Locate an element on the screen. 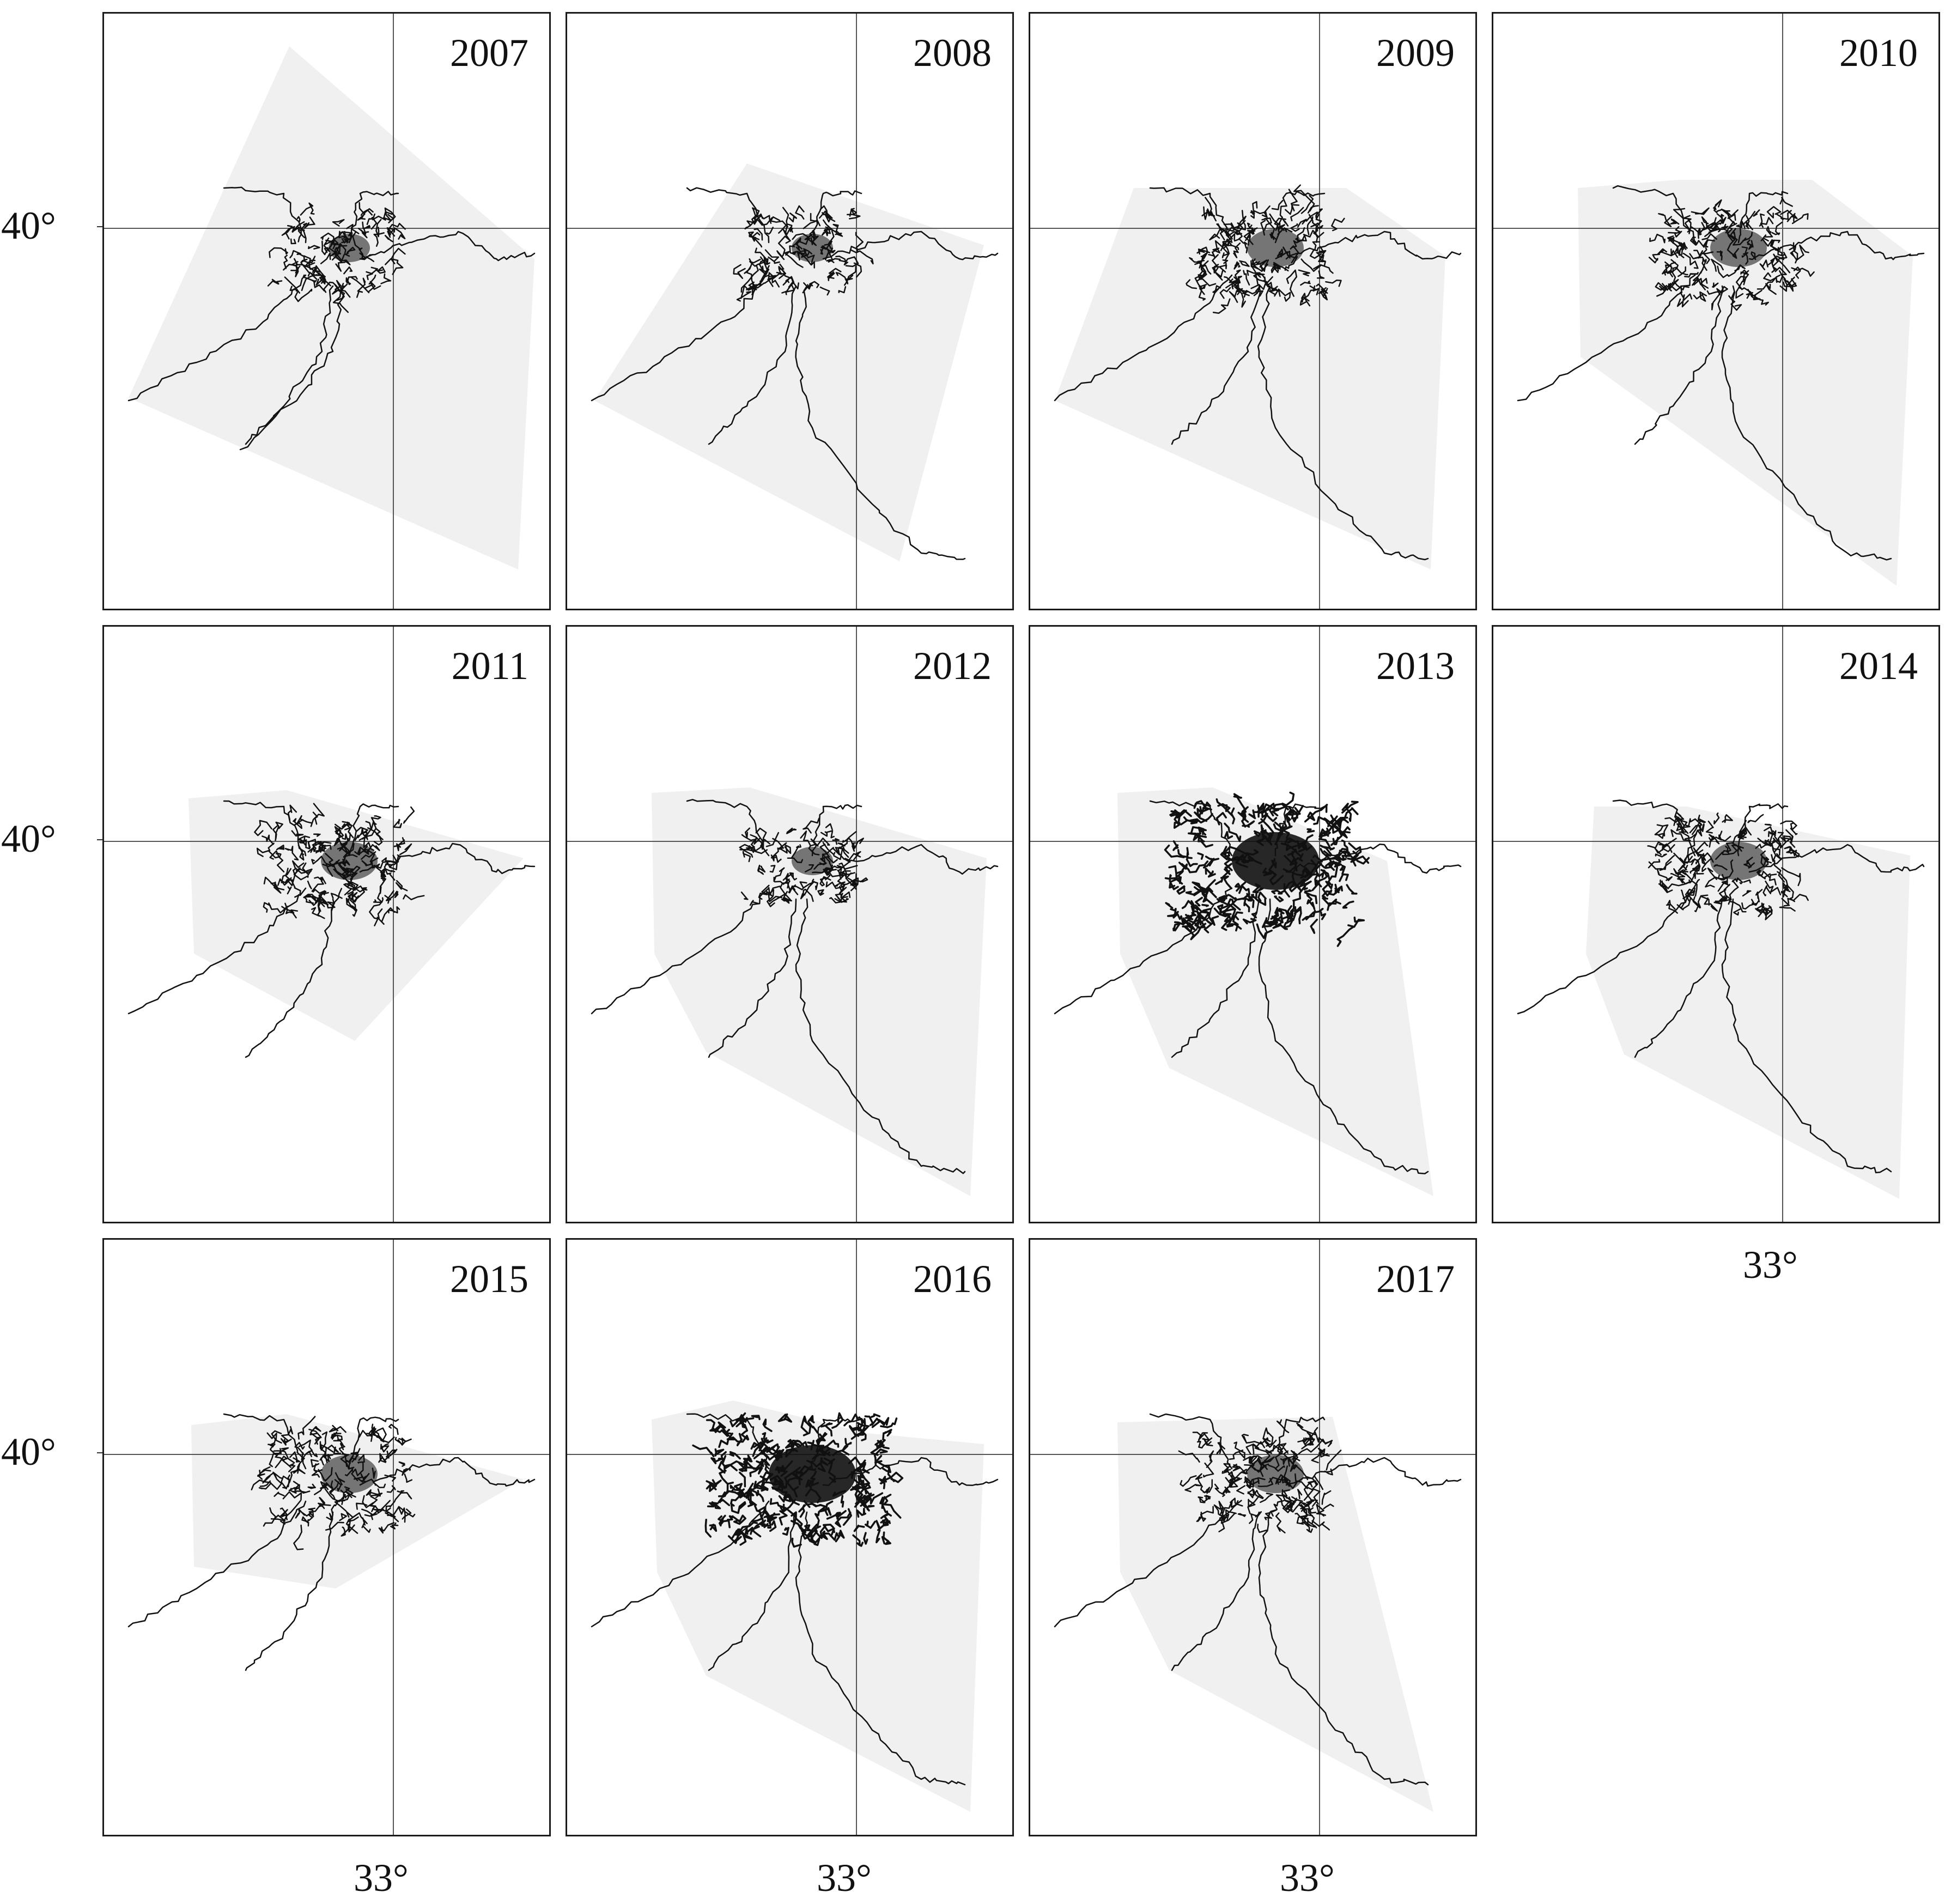 The width and height of the screenshot is (1945, 1904). panel-year-label: 2007 is located at coordinates (489, 53).